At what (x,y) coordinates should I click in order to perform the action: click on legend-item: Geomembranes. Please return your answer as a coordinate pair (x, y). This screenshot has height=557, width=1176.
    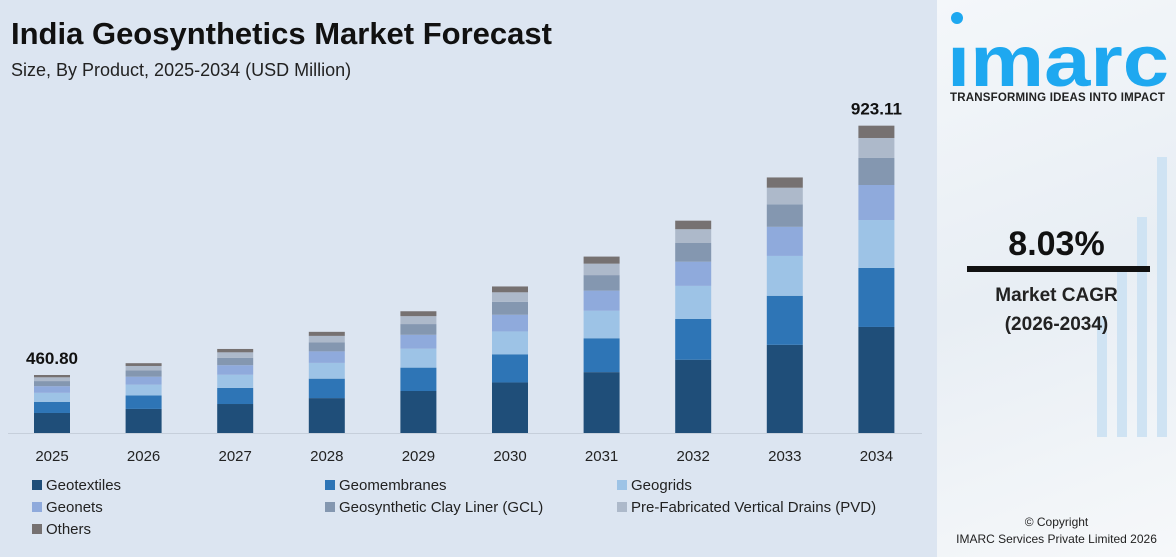
    Looking at the image, I should click on (386, 485).